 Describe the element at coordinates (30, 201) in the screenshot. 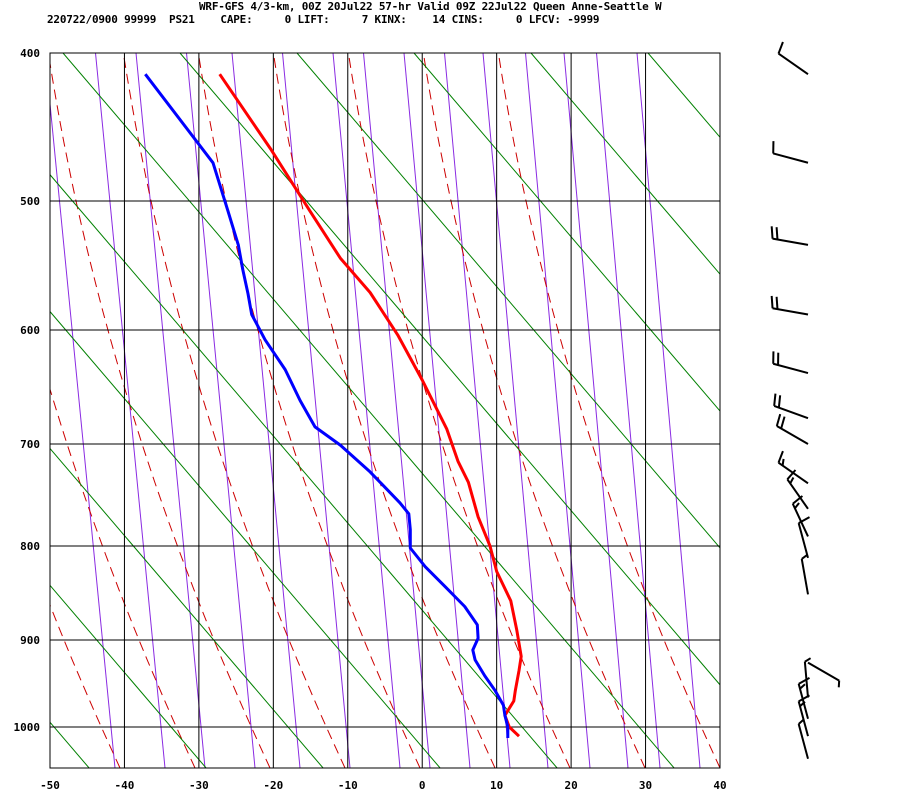

I see `y-tick-label: 500` at that location.